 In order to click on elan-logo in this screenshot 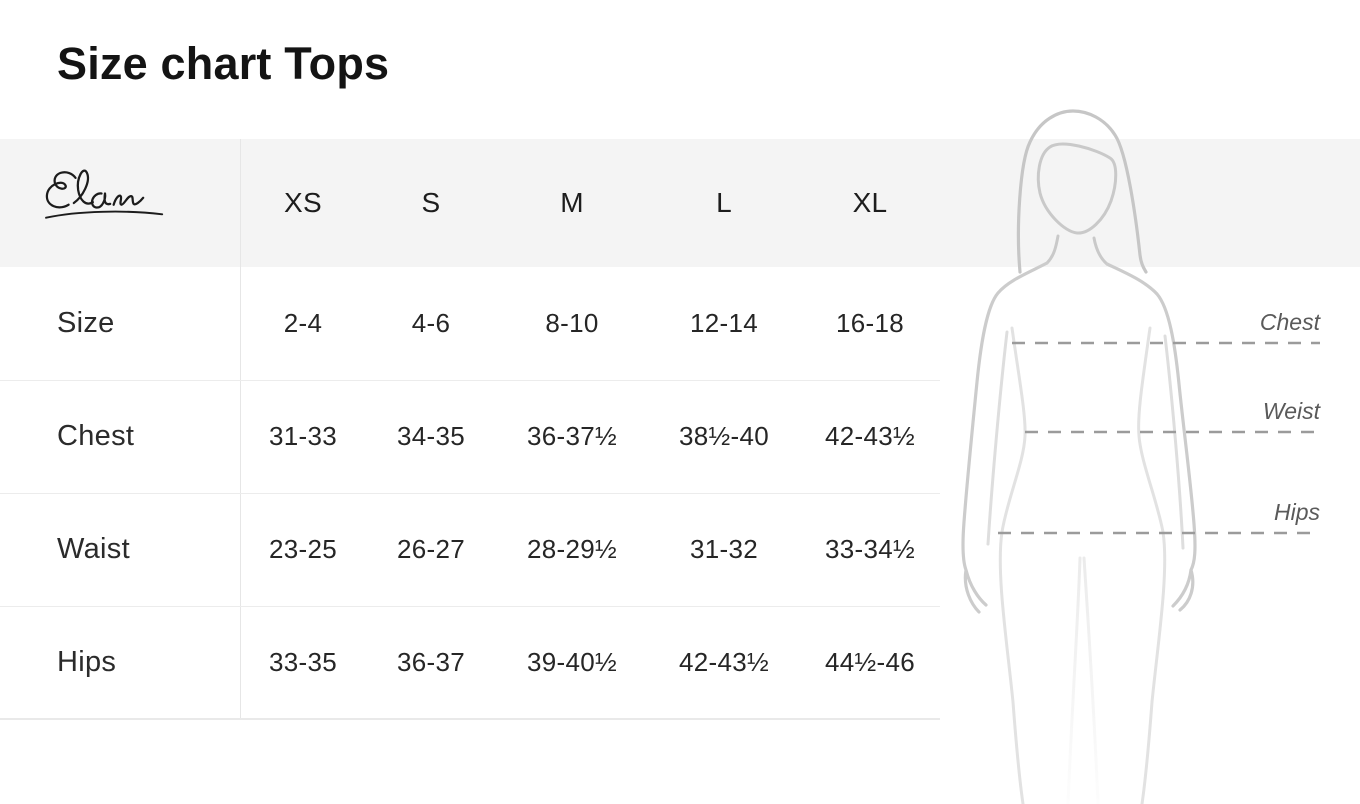, I will do `click(104, 194)`.